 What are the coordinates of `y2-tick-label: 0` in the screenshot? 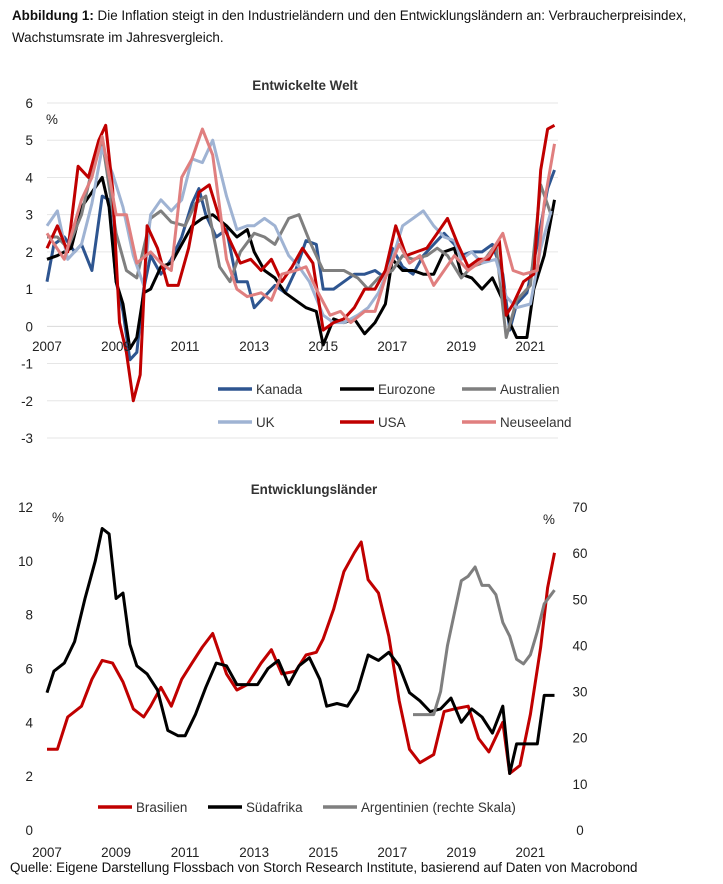 It's located at (579, 830).